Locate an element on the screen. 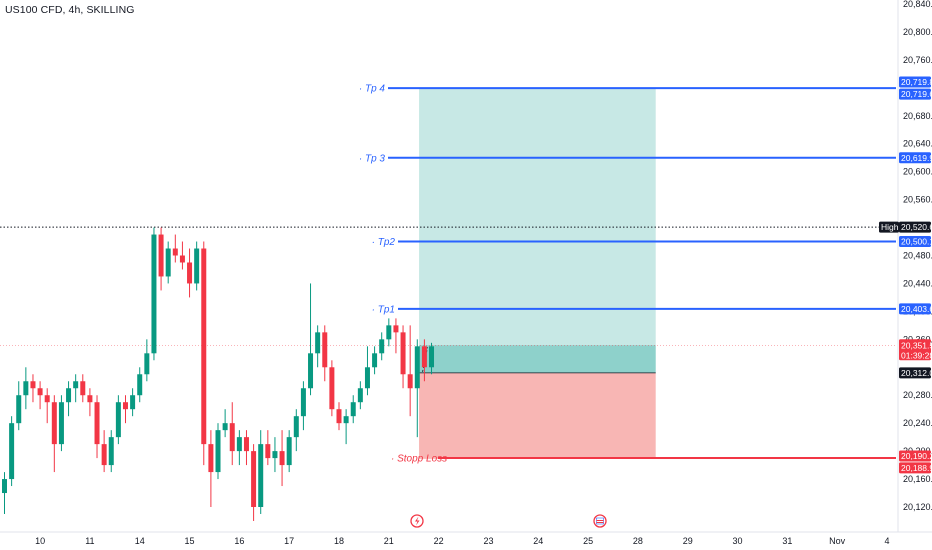 This screenshot has height=550, width=932. countdown-timer: 01:39:28 is located at coordinates (916, 355).